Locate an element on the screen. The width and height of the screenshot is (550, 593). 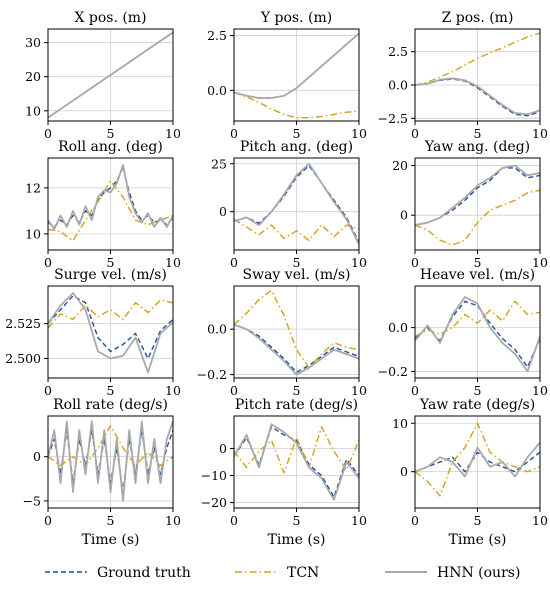
subplot-title: Z pos. (m) is located at coordinates (478, 18).